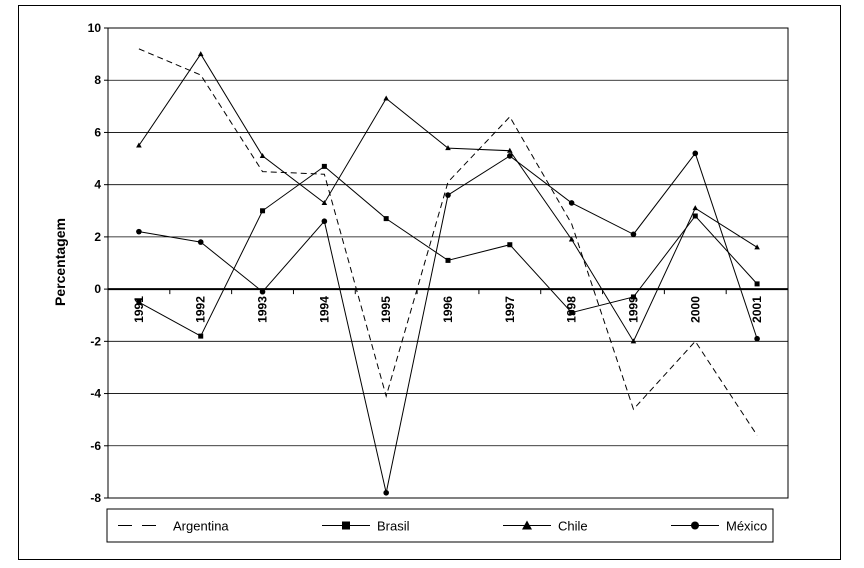 This screenshot has height=568, width=864. I want to click on x-tick-label: 1996, so click(448, 309).